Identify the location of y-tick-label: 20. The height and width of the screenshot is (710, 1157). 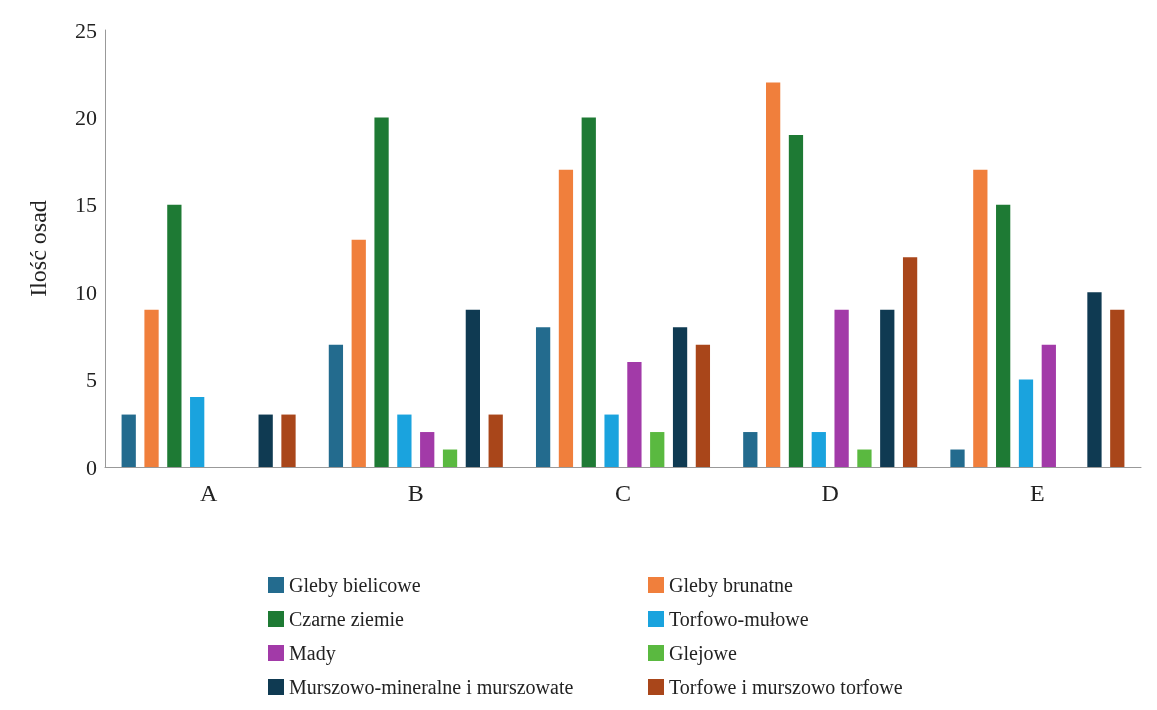
(86, 117).